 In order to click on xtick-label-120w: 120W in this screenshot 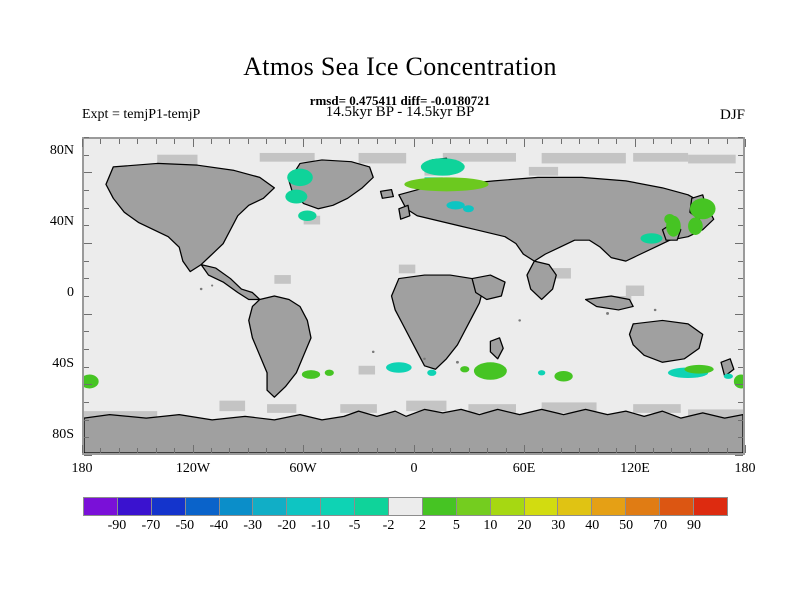, I will do `click(193, 468)`.